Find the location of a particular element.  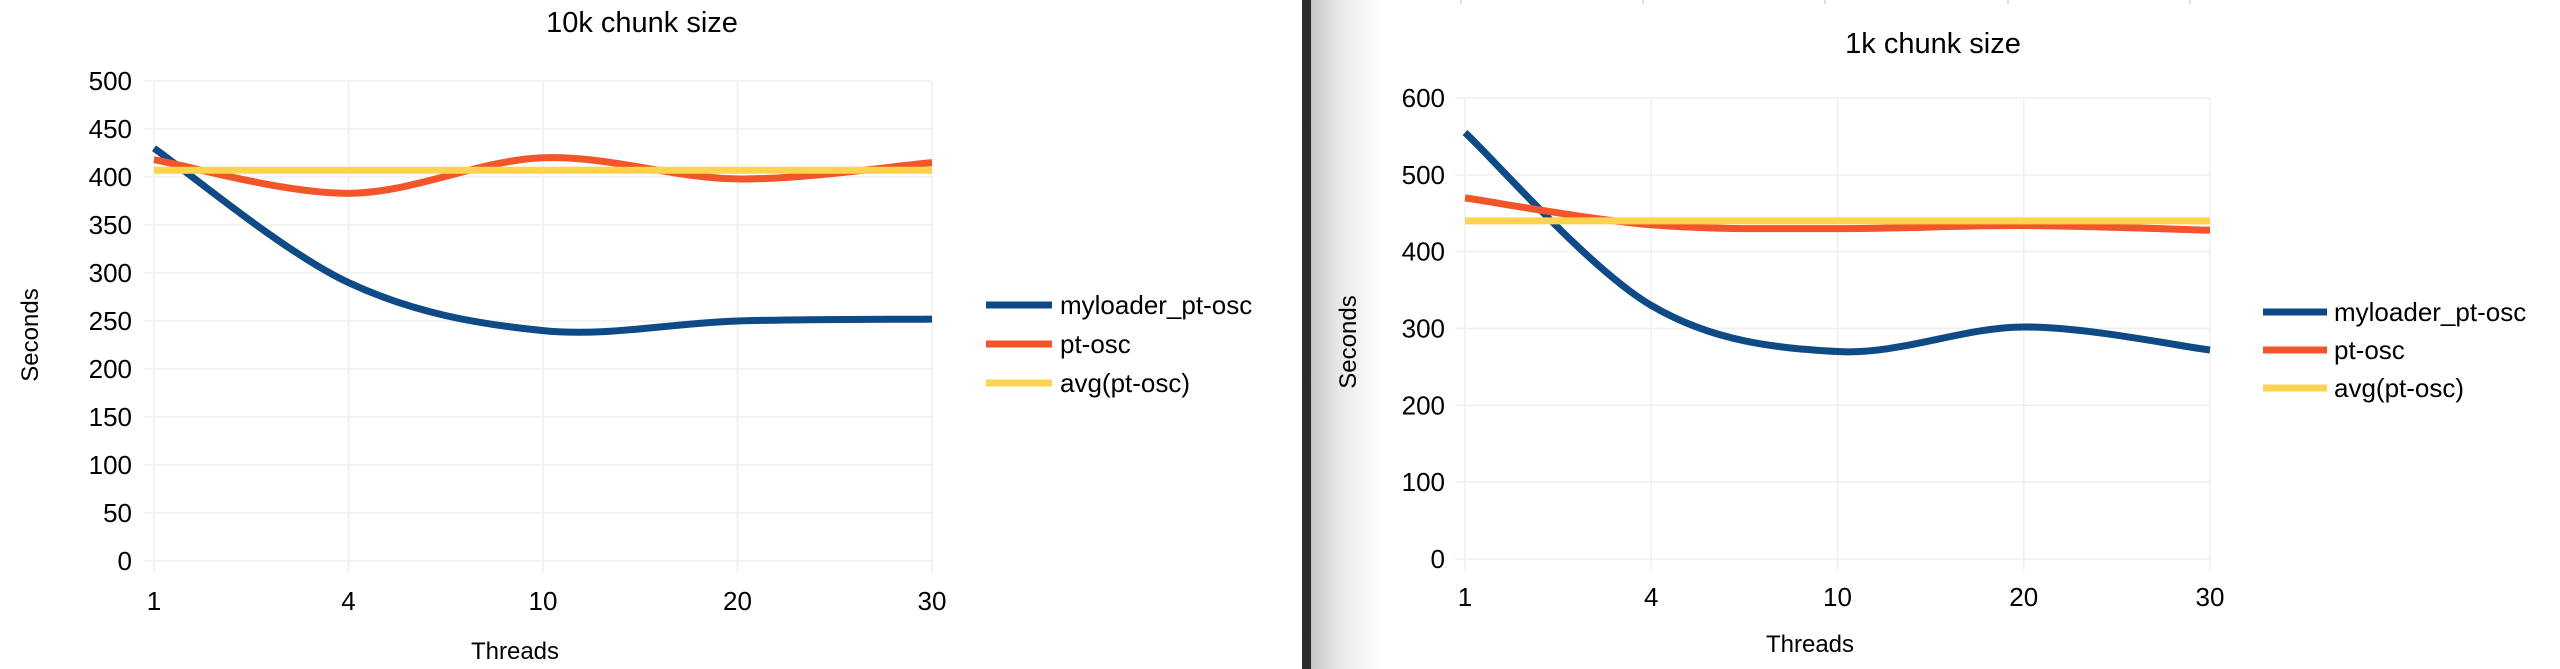

y-axis-ticks: 0 50 100 150 200 250 300 350 400 450 500 is located at coordinates (110, 321).